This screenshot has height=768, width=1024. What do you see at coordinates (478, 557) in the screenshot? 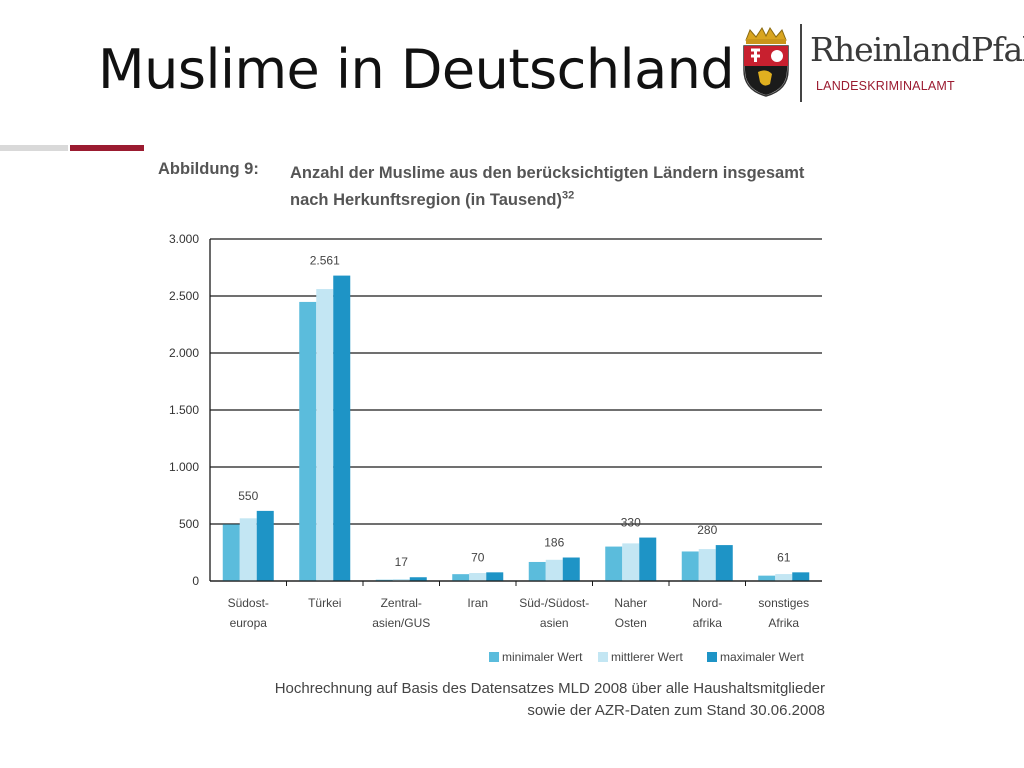
I see `data-label: 70` at bounding box center [478, 557].